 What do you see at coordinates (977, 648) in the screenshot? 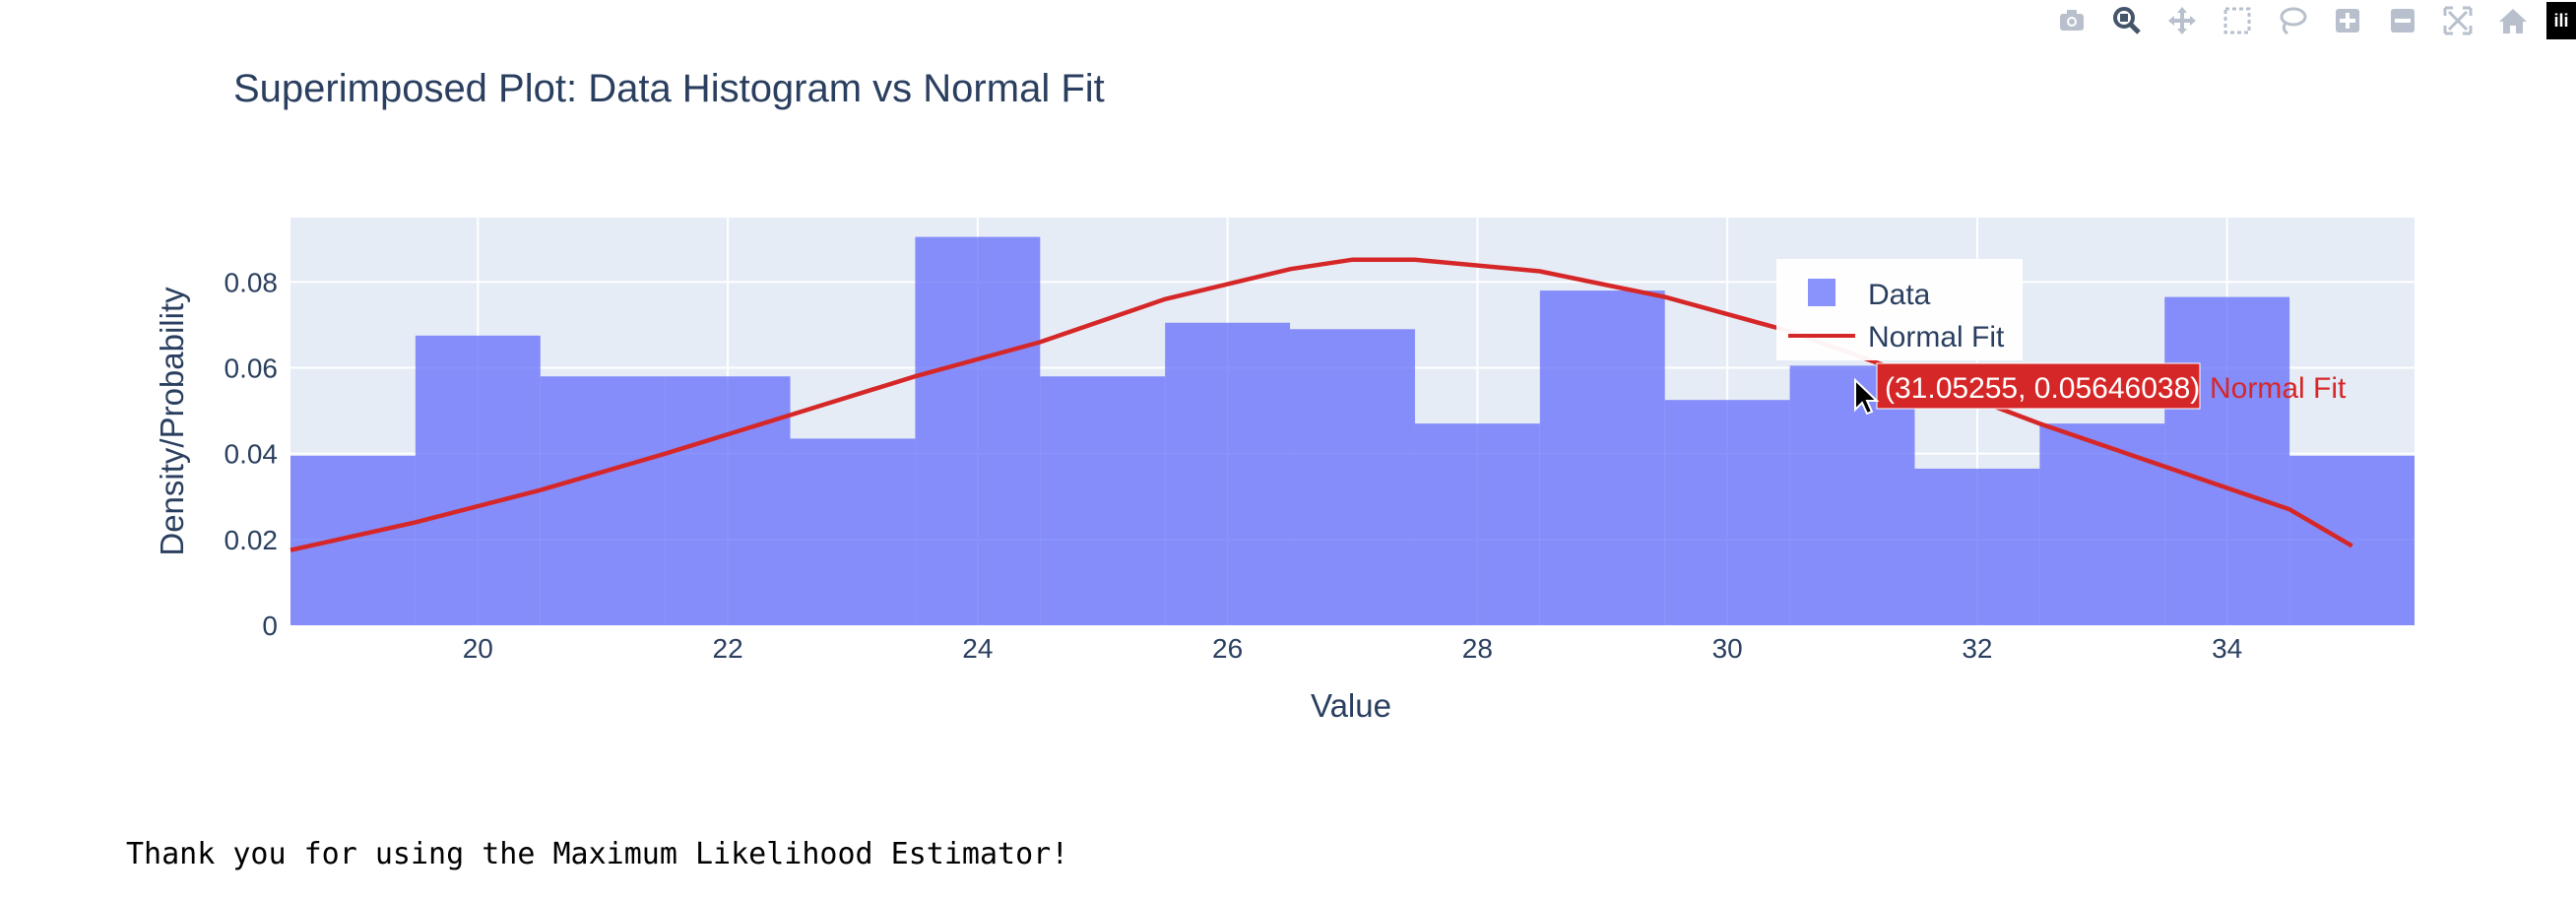
I see `x-tick-label: 24` at bounding box center [977, 648].